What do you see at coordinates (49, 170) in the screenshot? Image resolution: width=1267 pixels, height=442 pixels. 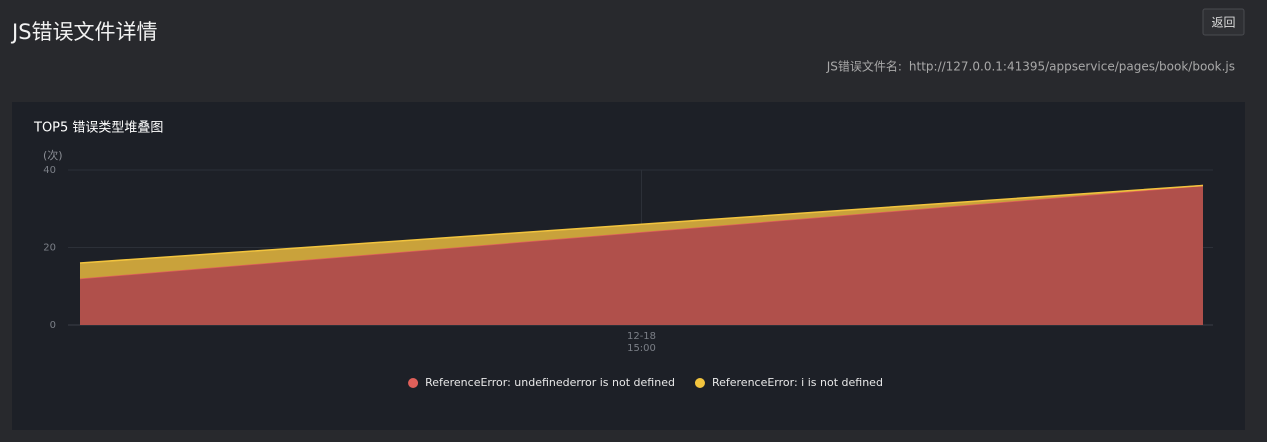 I see `y-tick-label: 40` at bounding box center [49, 170].